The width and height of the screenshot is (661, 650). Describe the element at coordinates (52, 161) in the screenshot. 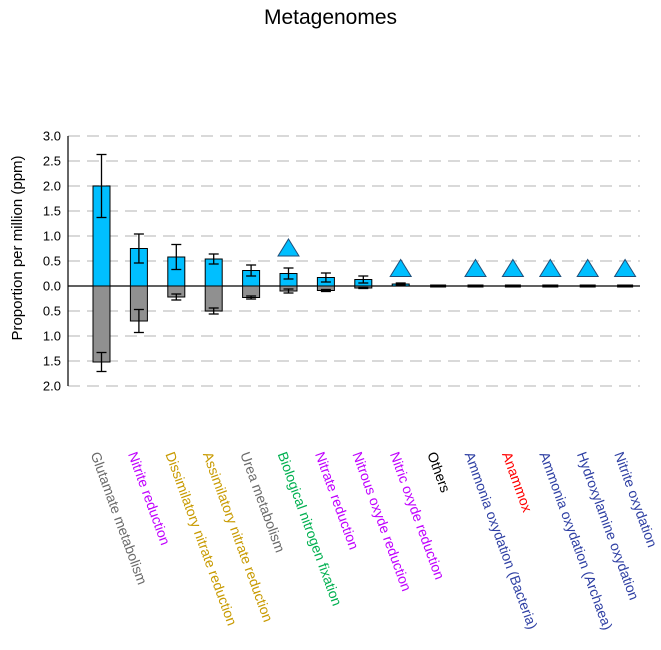

I see `y-tick-label: 2.5` at that location.